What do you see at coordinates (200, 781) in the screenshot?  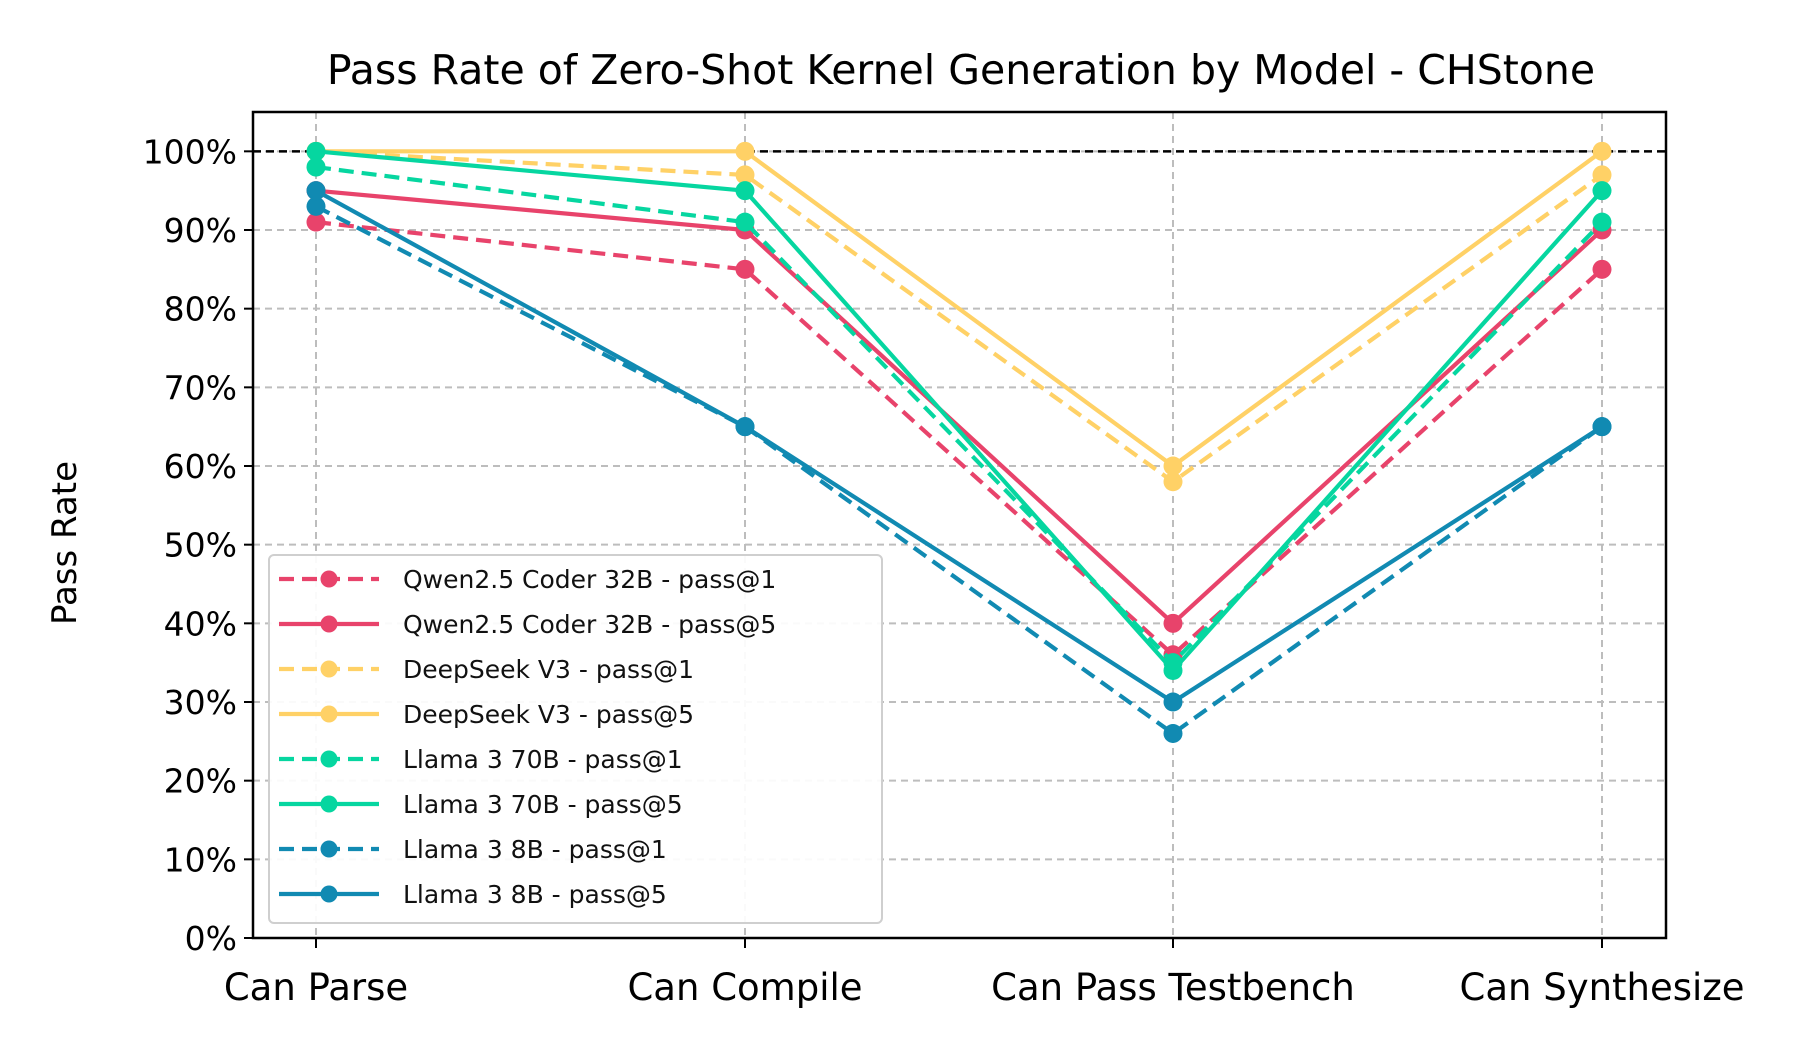 I see `y-tick-label: 20%` at bounding box center [200, 781].